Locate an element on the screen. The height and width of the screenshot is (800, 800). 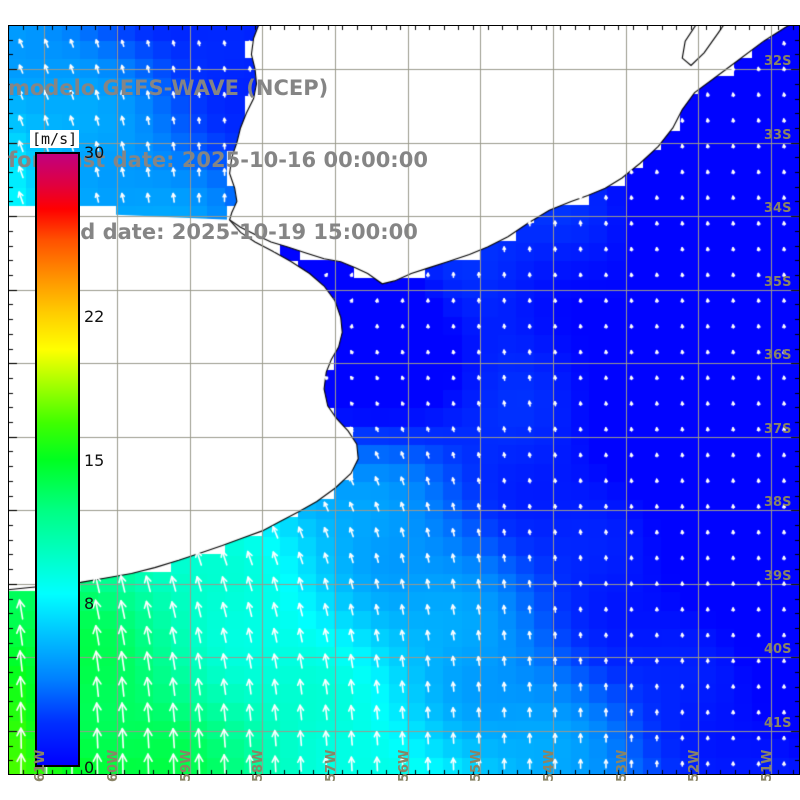
lon-label-56W: 56W is located at coordinates (404, 765).